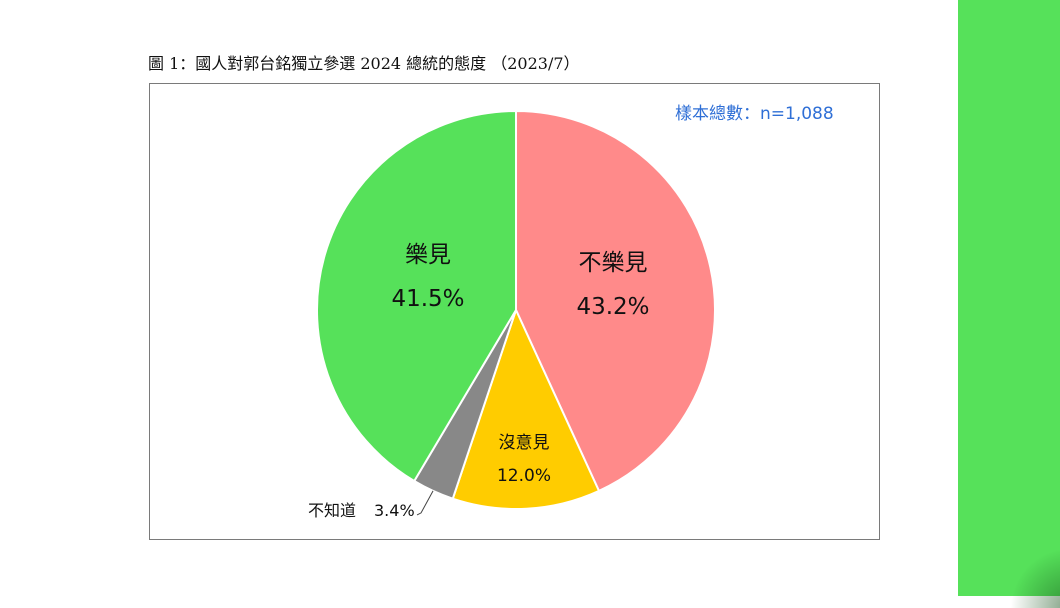 Image resolution: width=1060 pixels, height=608 pixels. I want to click on figure-title: 圖 1：國人對郭台銘獨立參選 2024 總統的態度 （2023/7）, so click(364, 63).